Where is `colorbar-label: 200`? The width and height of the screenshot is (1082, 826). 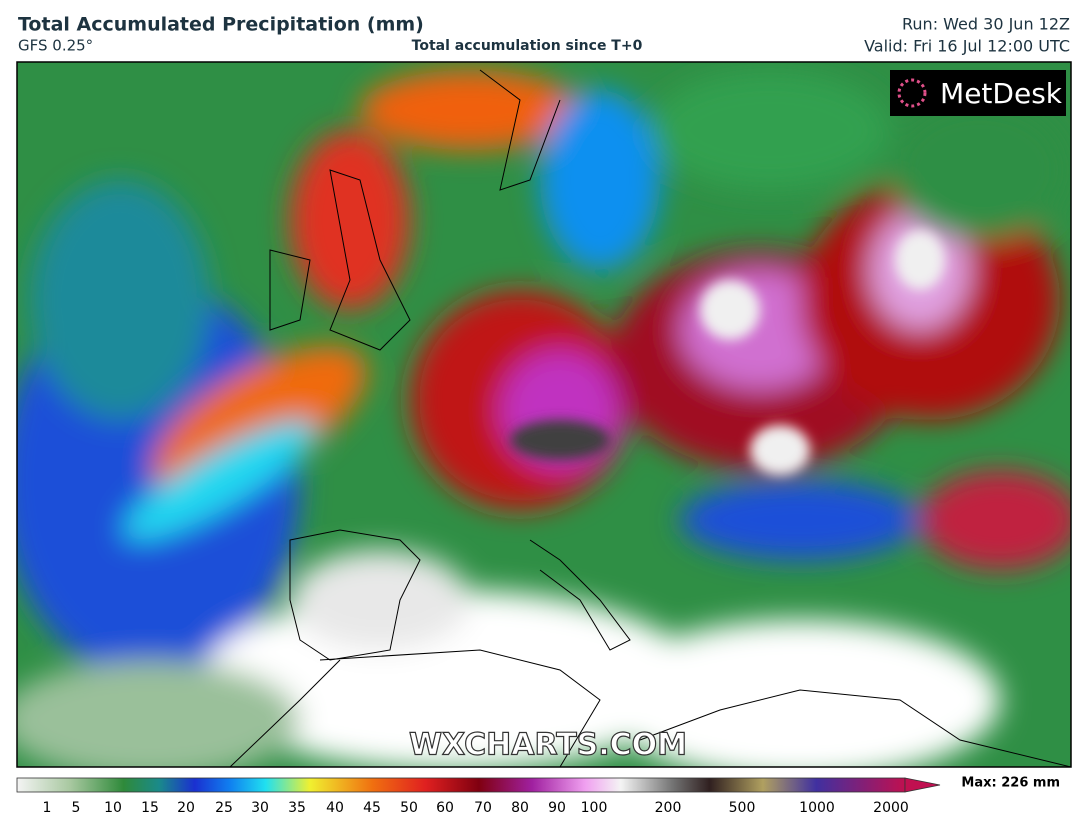
colorbar-label: 200 is located at coordinates (668, 808).